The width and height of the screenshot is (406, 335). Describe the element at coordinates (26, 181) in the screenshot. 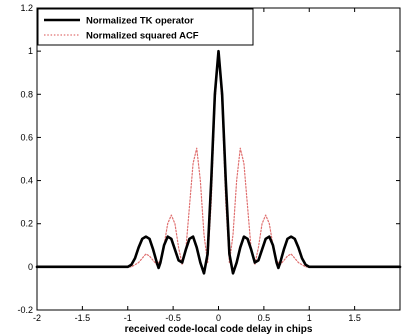

I see `y-tick-label: 0.4` at that location.